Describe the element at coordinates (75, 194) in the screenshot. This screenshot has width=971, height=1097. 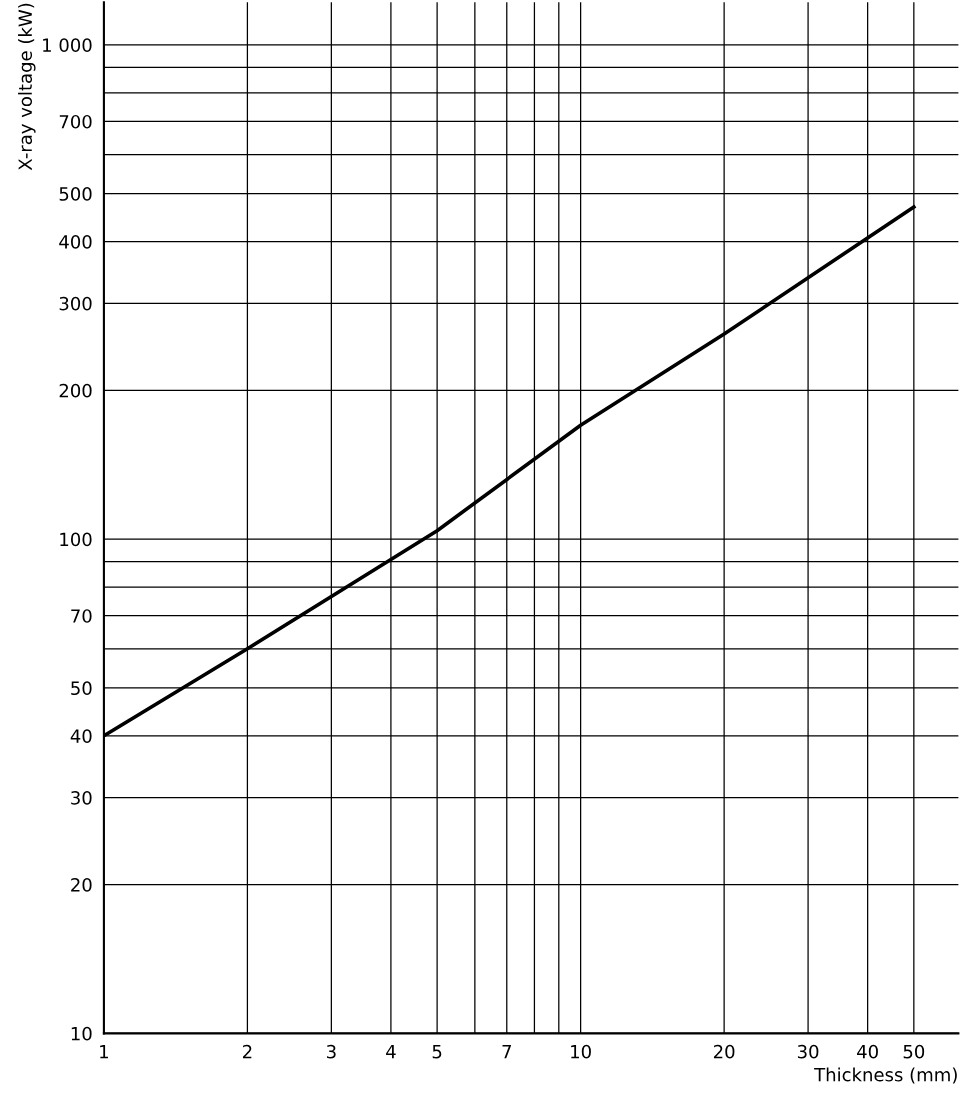
I see `y-tick-label: 500` at that location.